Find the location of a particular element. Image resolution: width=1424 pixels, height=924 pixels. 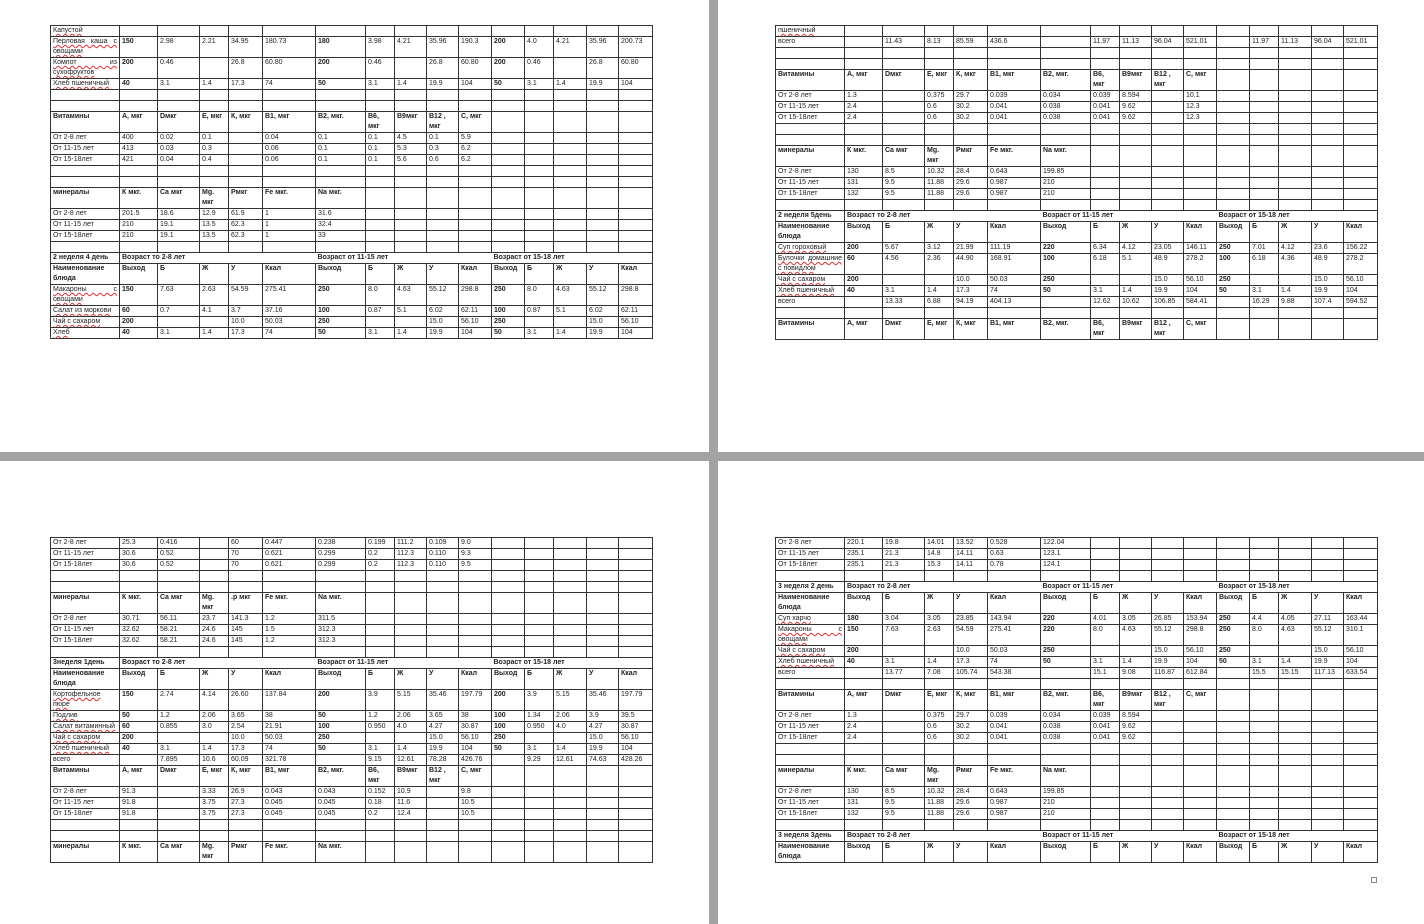

table-cell: 0.06 is located at coordinates (289, 149).